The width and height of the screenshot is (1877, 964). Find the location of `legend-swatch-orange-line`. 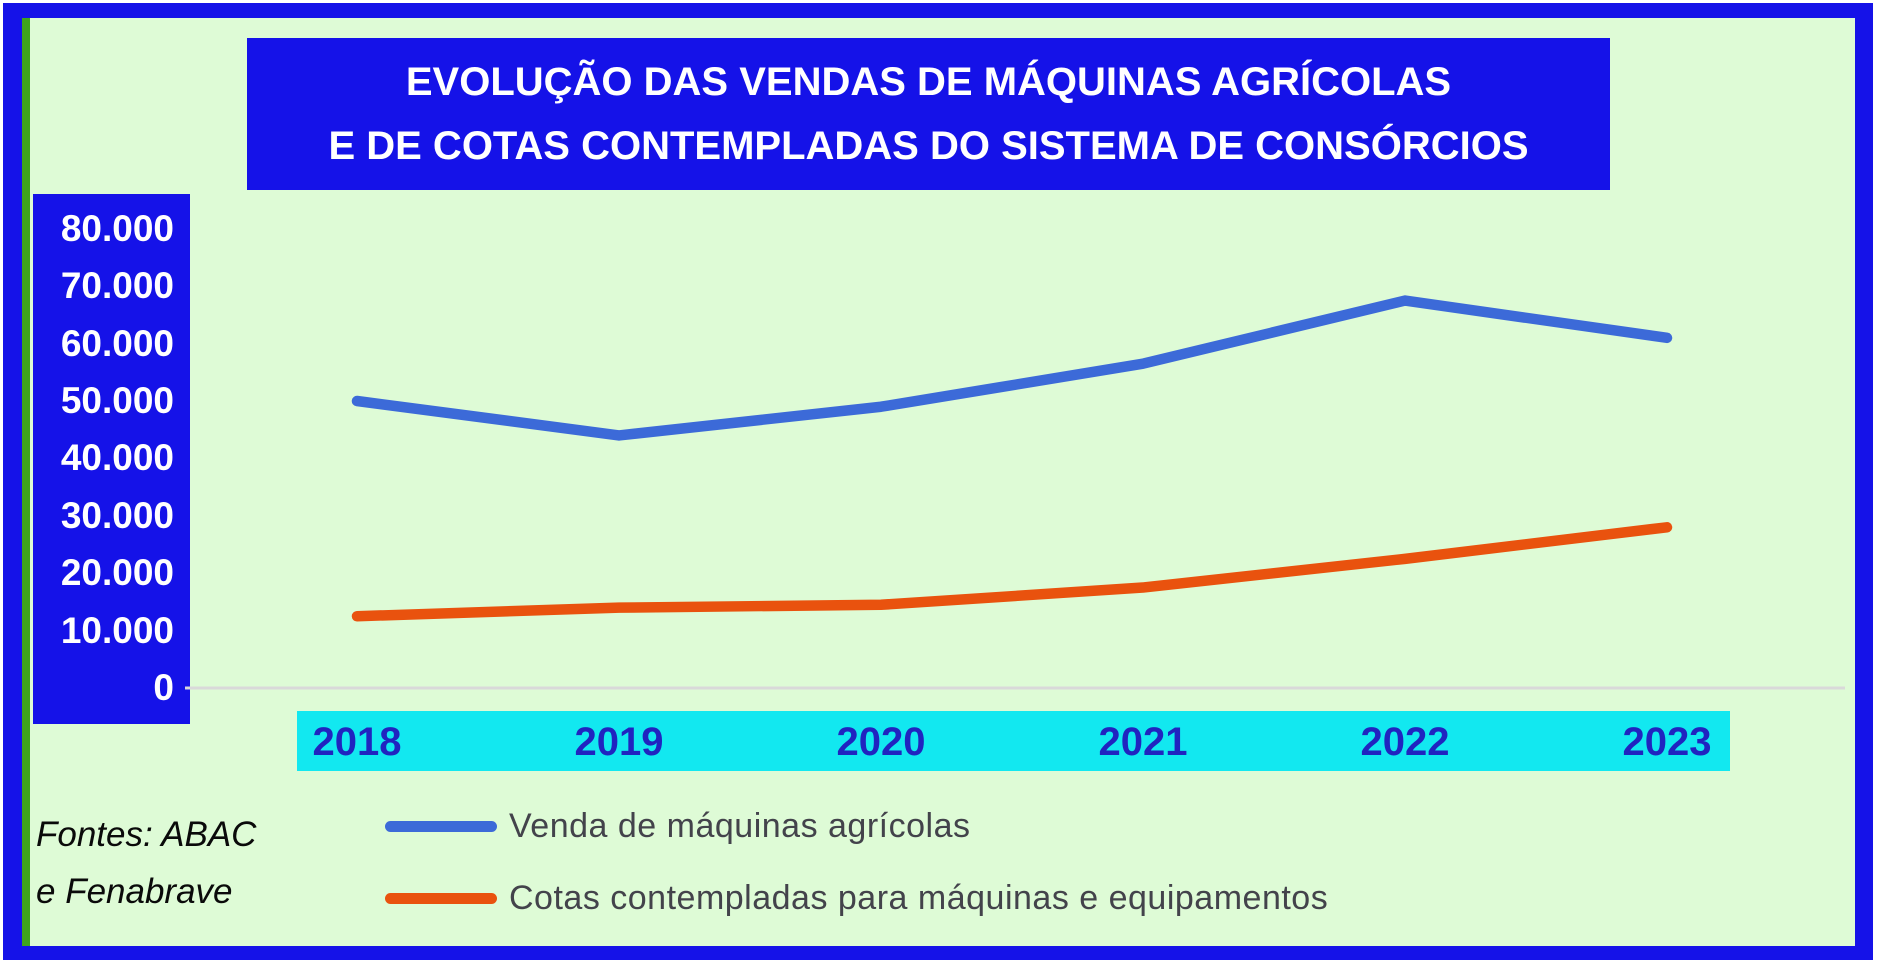

legend-swatch-orange-line is located at coordinates (441, 898).